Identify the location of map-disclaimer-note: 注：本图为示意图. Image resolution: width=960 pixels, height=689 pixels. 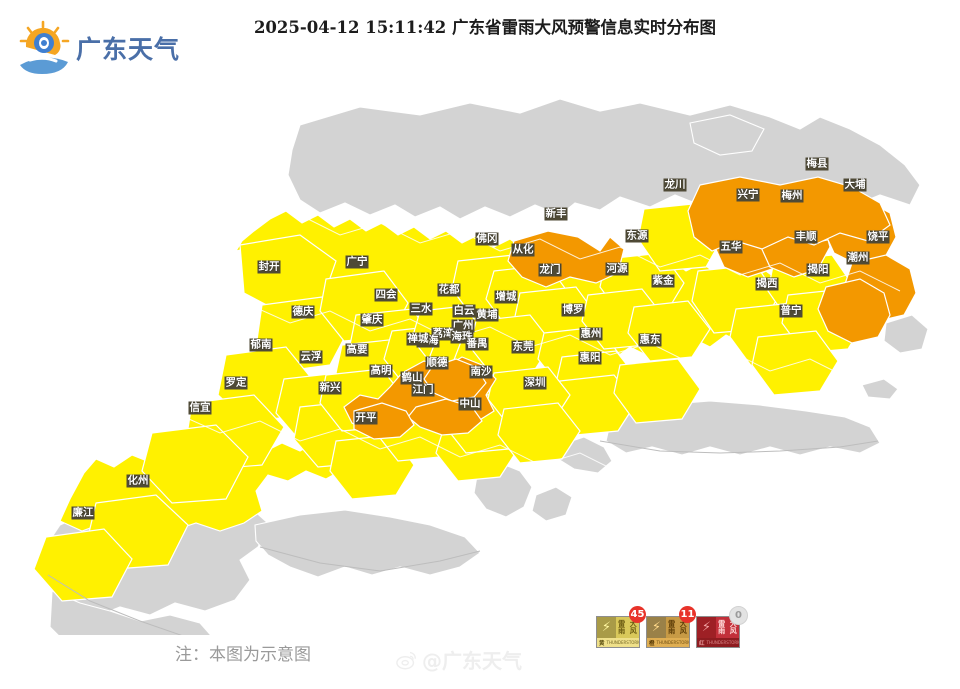
(243, 655).